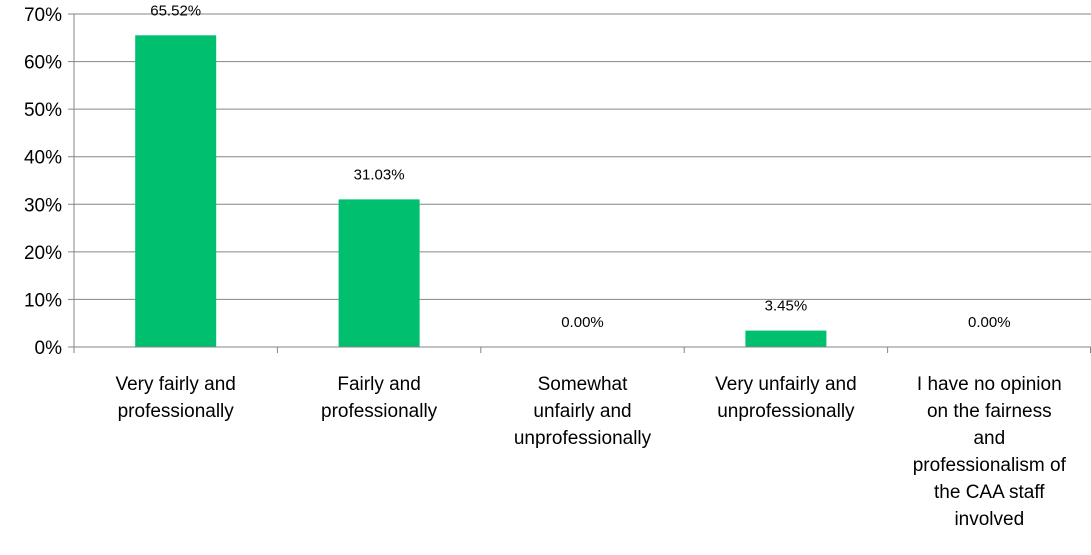  I want to click on data-label: 65.52%, so click(175, 10).